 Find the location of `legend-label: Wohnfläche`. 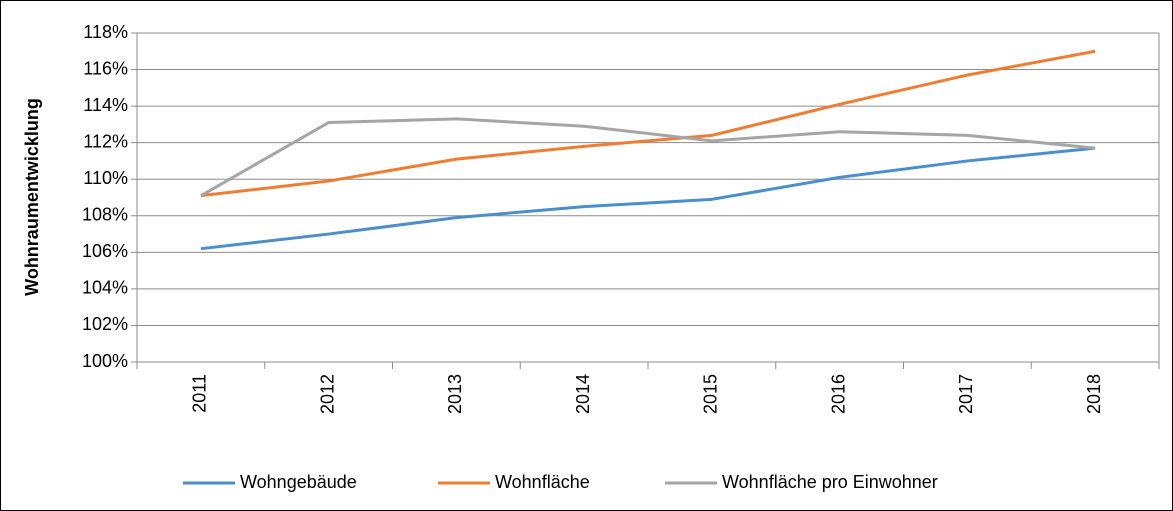

legend-label: Wohnfläche is located at coordinates (542, 482).